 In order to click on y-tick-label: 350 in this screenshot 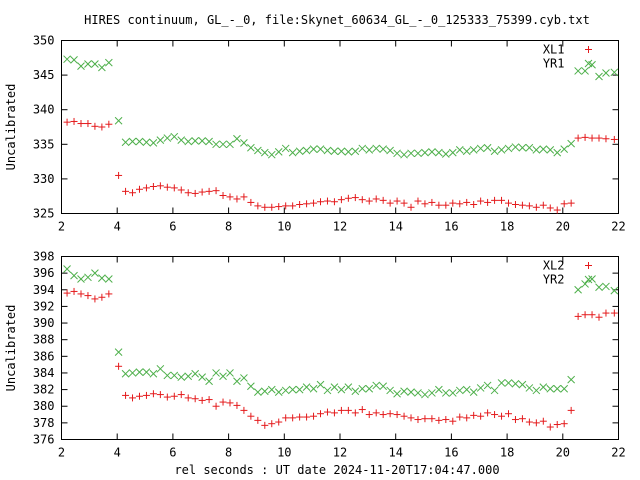, I will do `click(44, 41)`.